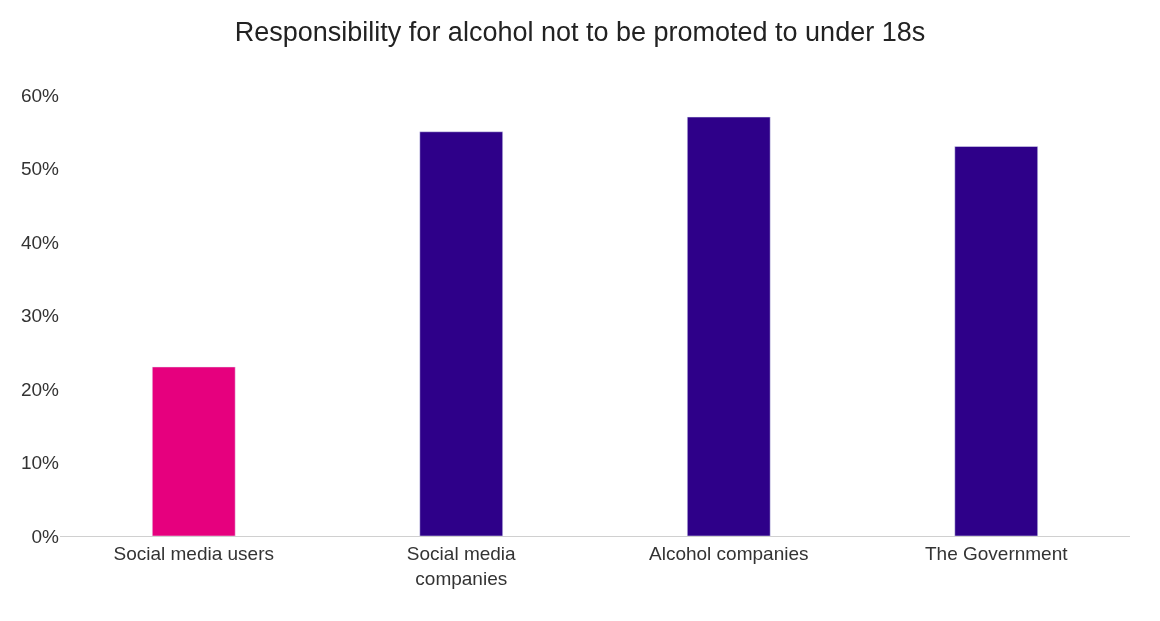  What do you see at coordinates (996, 553) in the screenshot?
I see `x-tick-label: The Government` at bounding box center [996, 553].